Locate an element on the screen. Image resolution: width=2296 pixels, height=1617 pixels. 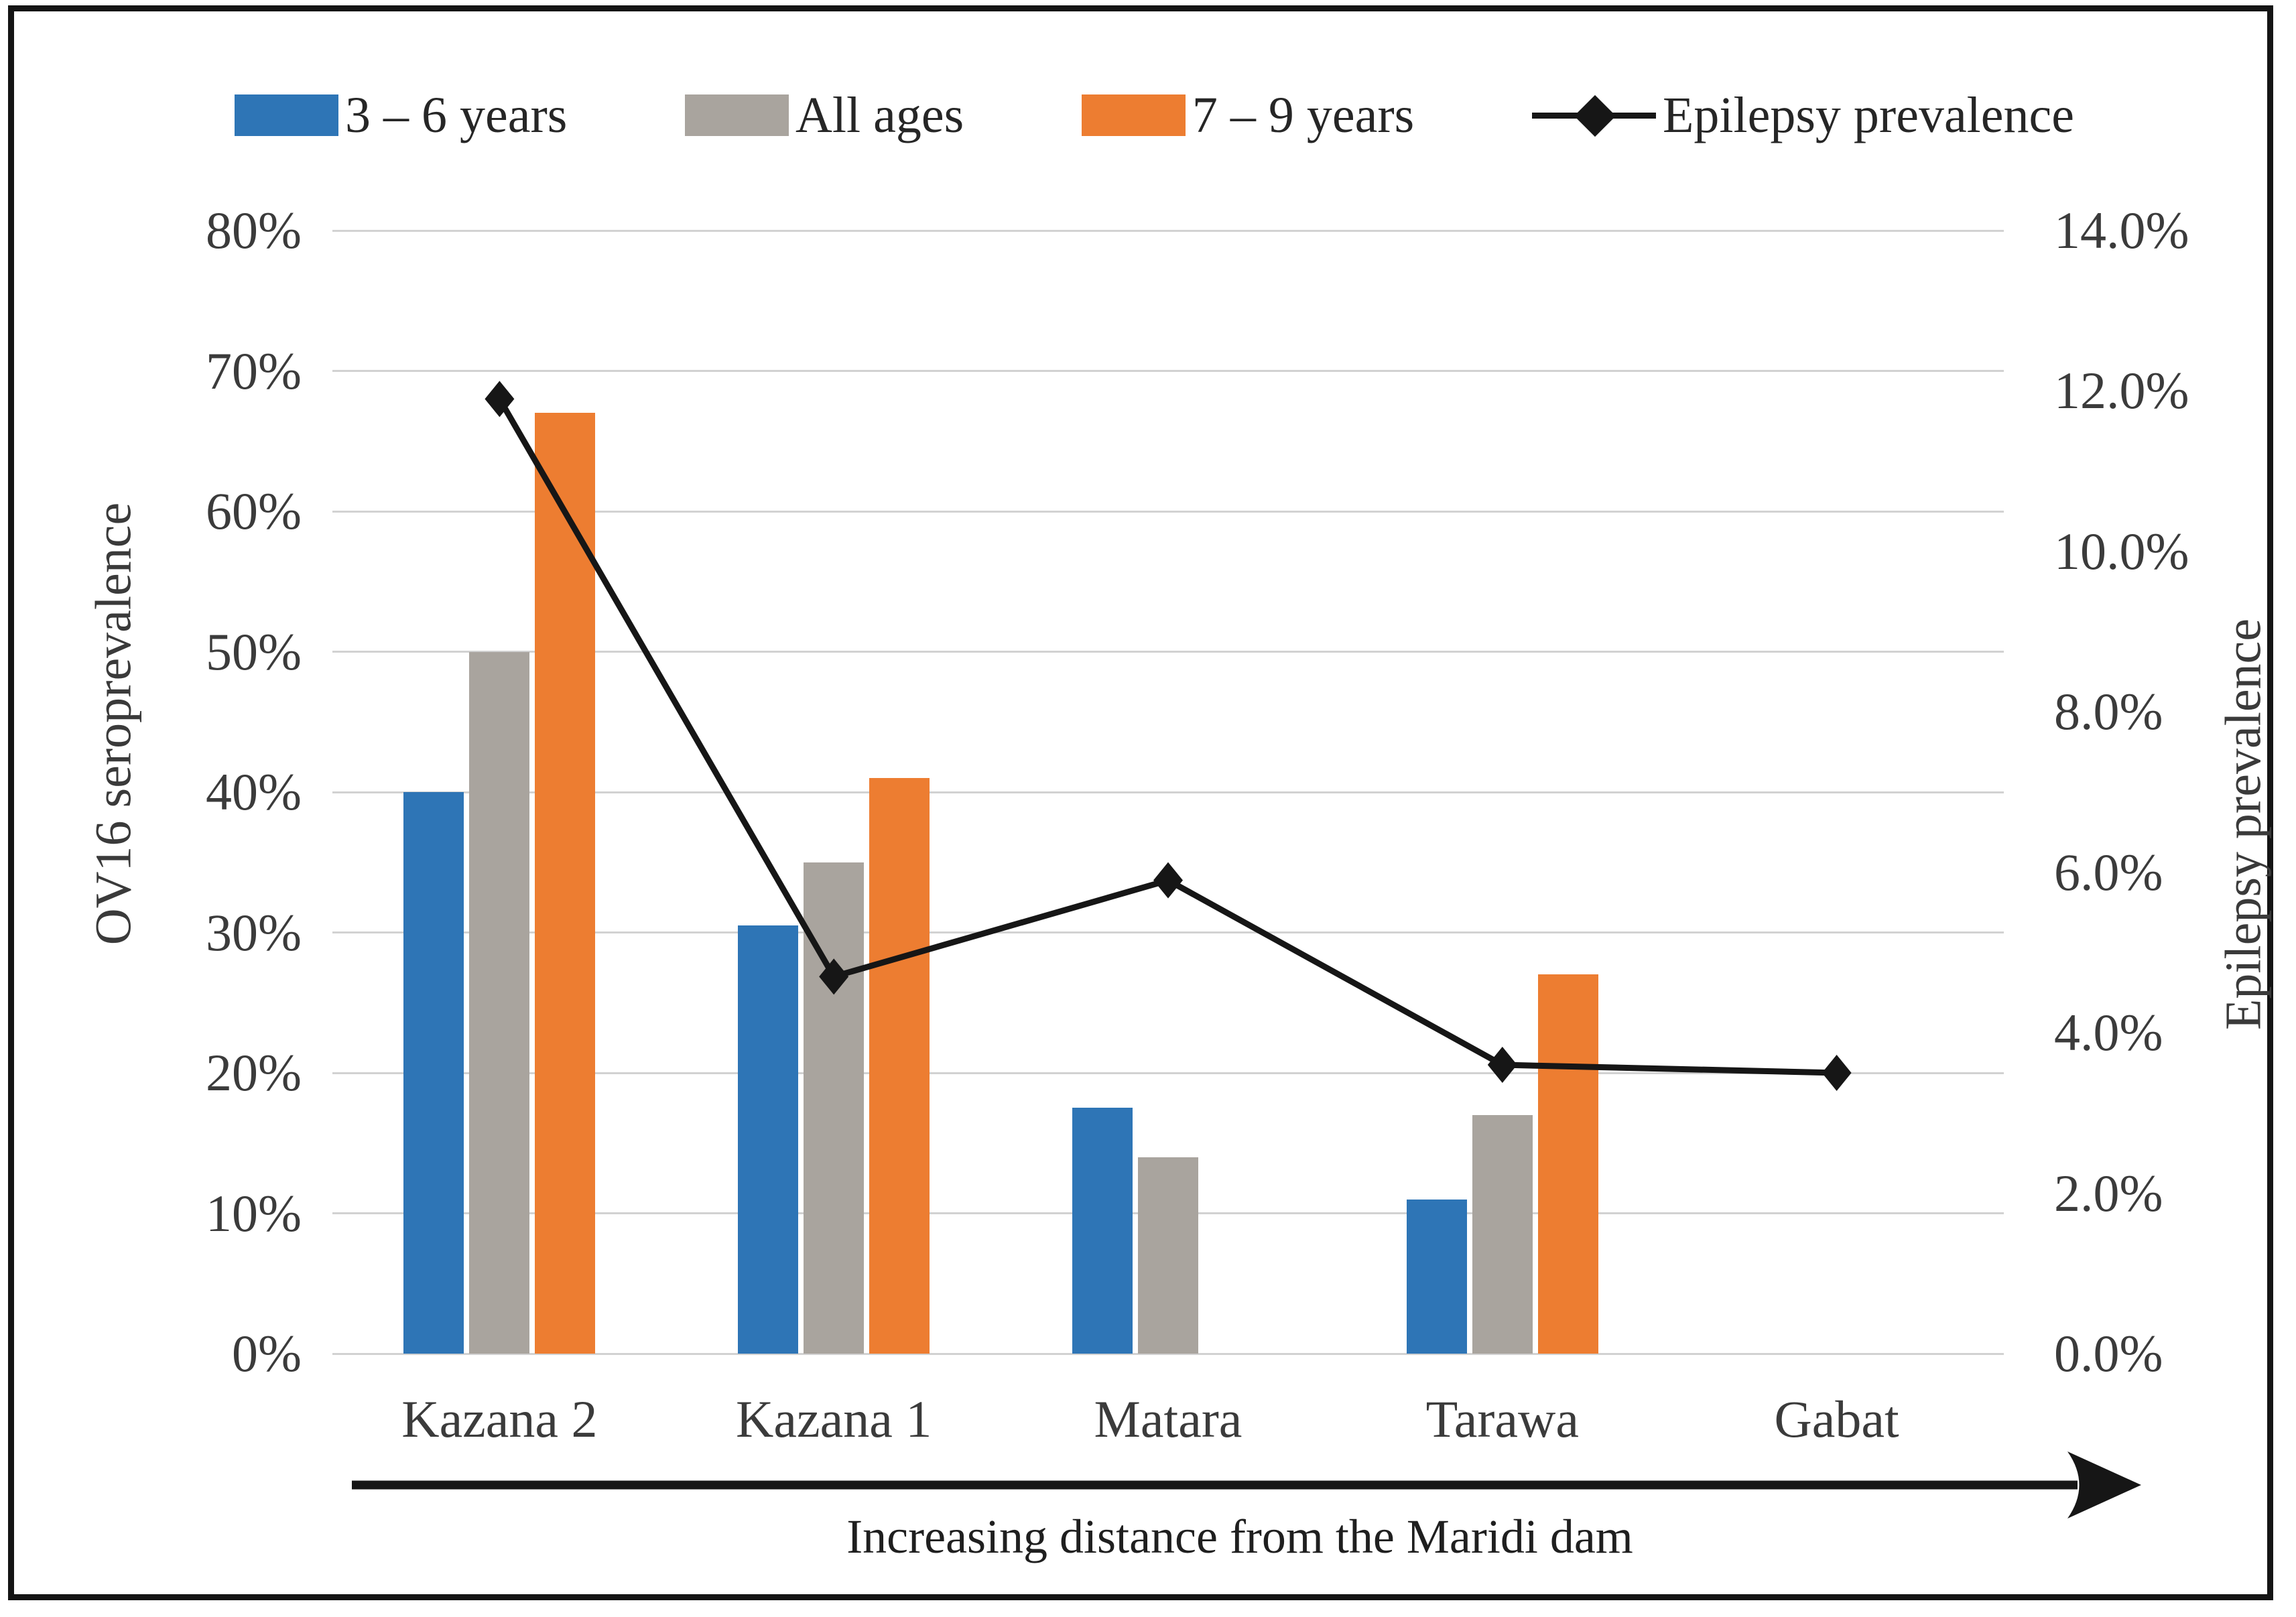
legend-label: Epilepsy prevalence is located at coordinates (1868, 114).